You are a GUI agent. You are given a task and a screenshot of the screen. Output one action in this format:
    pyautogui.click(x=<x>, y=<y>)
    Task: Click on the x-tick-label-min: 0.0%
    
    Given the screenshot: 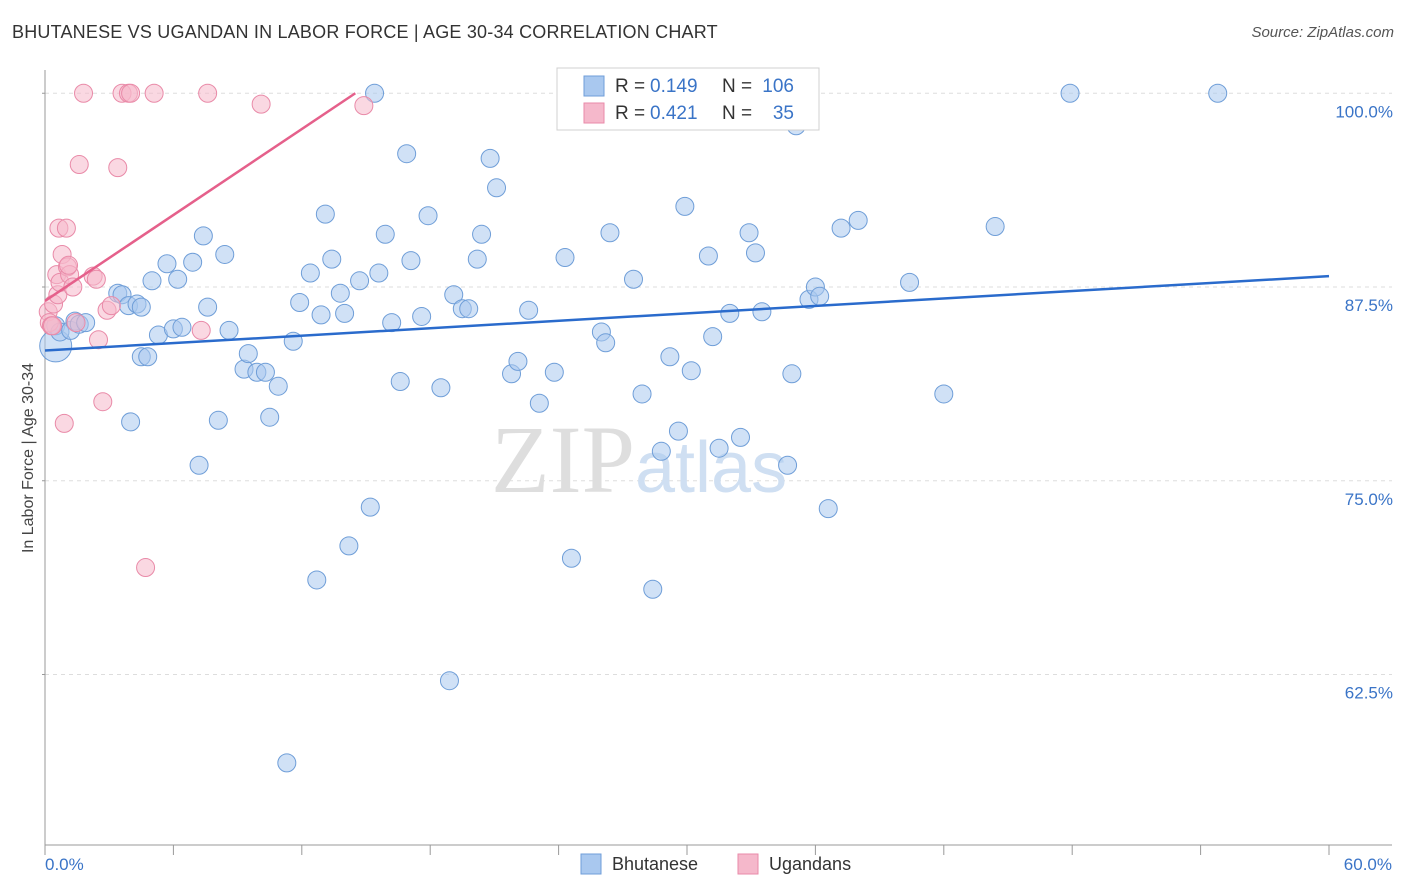 What is the action you would take?
    pyautogui.click(x=64, y=864)
    